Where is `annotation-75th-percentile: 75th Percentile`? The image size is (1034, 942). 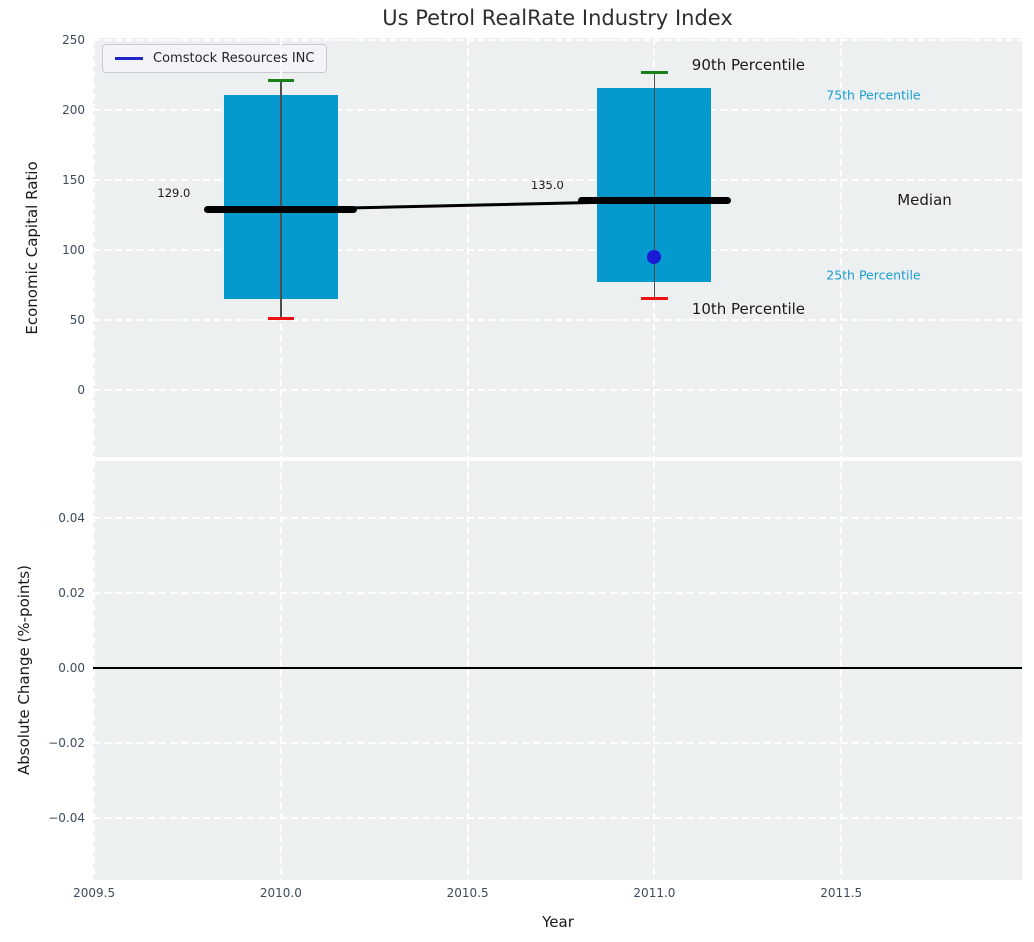 annotation-75th-percentile: 75th Percentile is located at coordinates (873, 95).